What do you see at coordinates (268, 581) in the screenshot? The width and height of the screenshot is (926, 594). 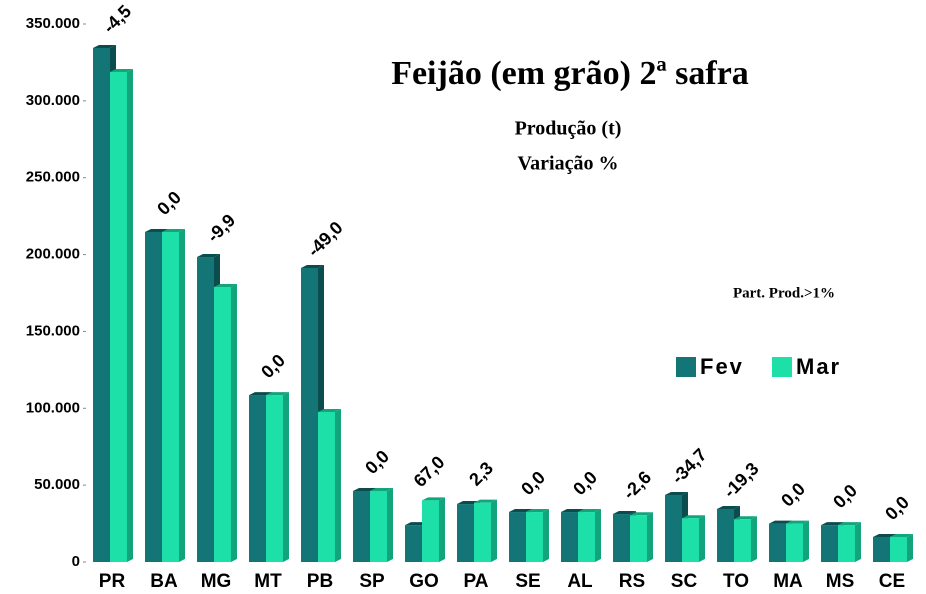 I see `x-tick-label: MT` at bounding box center [268, 581].